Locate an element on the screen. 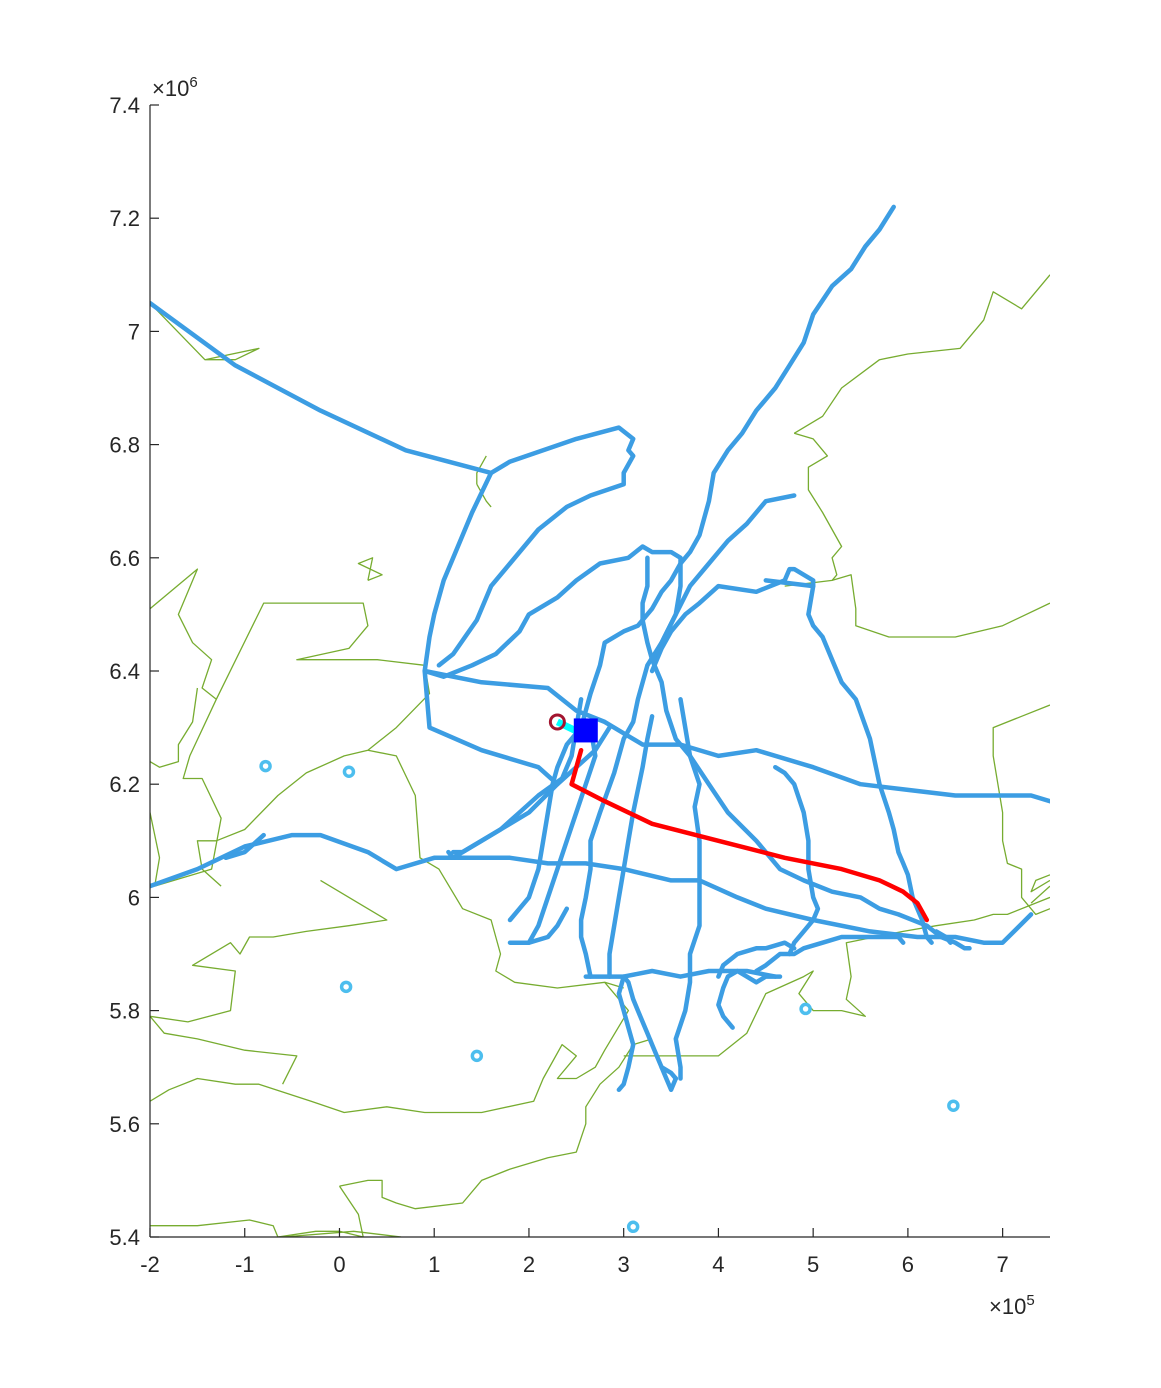  x-multiplier: ×10 is located at coordinates (1007, 1306).